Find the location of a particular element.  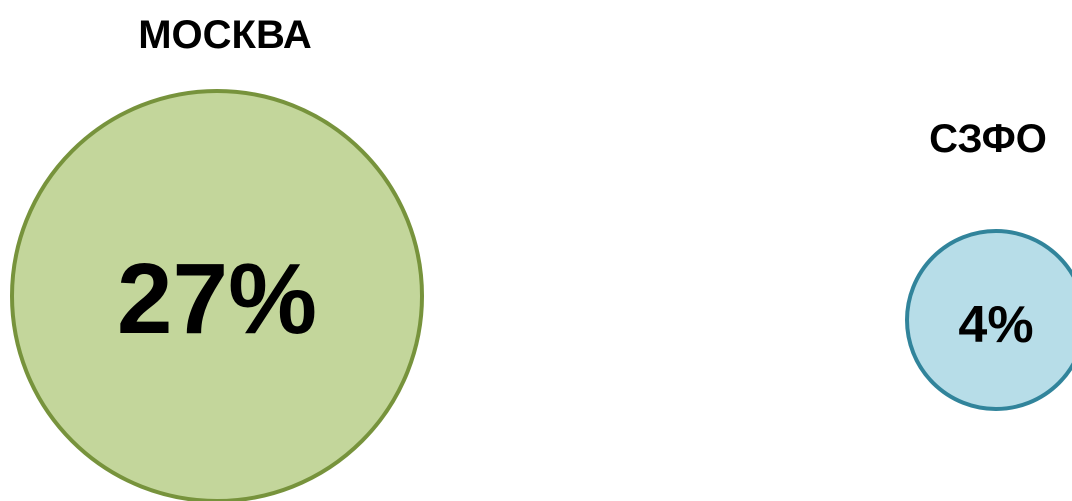

value-label-moscow: 27% is located at coordinates (217, 299).